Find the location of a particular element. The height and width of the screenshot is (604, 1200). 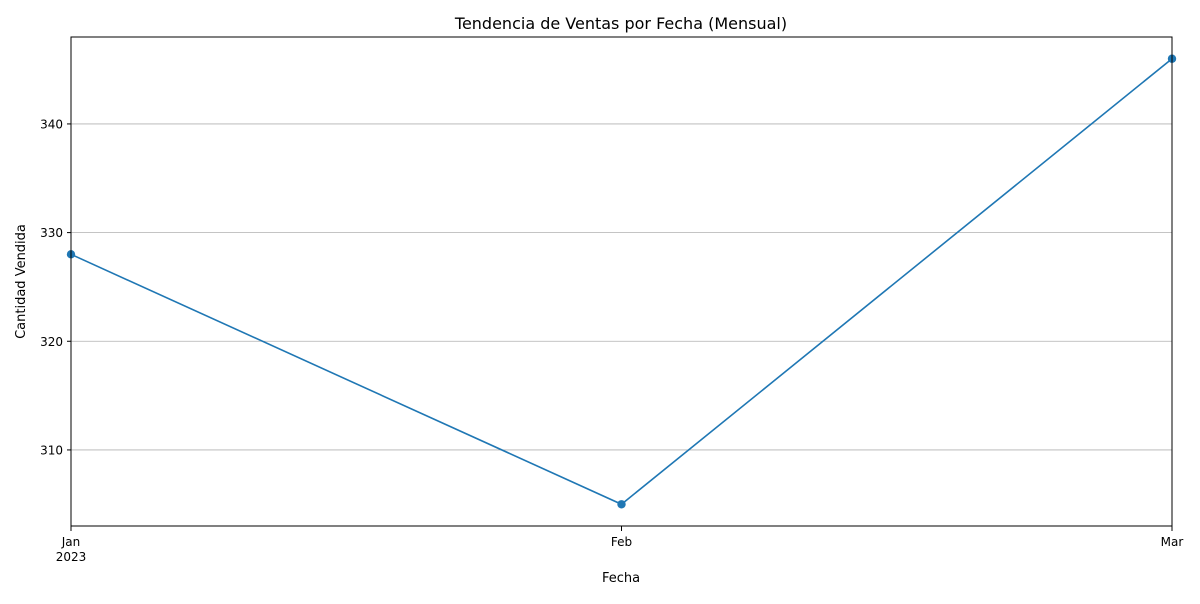

y-tick-label: 320 is located at coordinates (51, 342).